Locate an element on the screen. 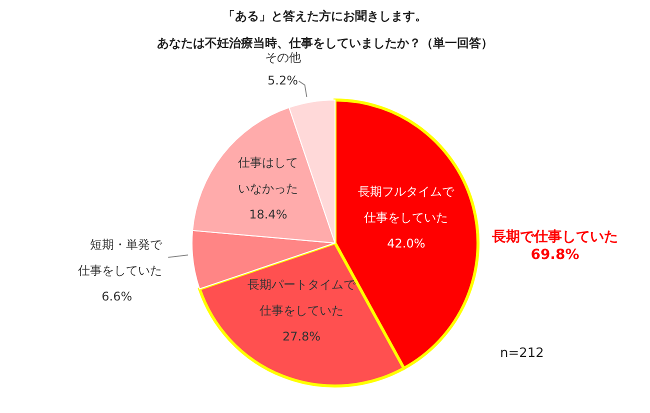 The image size is (650, 413). text: 長期で仕事していた 69.8% is located at coordinates (555, 246).